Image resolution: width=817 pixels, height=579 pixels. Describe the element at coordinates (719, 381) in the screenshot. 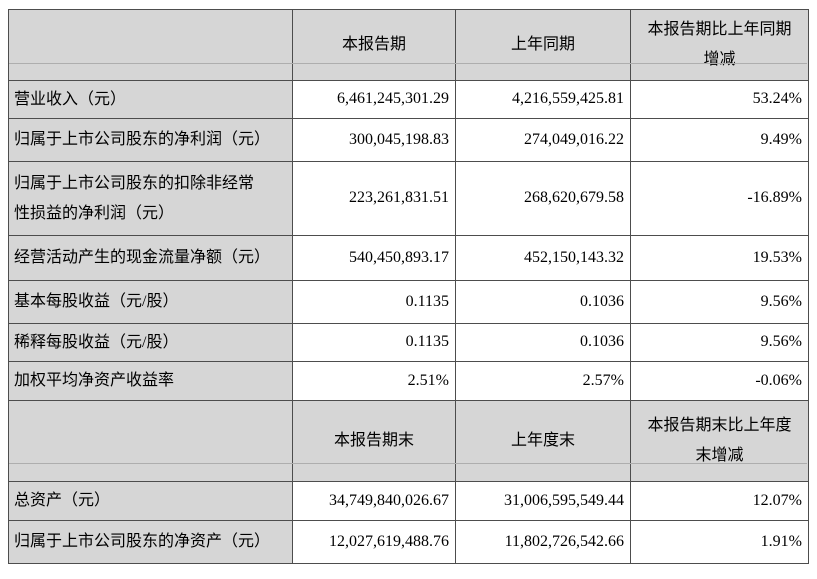

I see `value-change: -0.06%` at that location.